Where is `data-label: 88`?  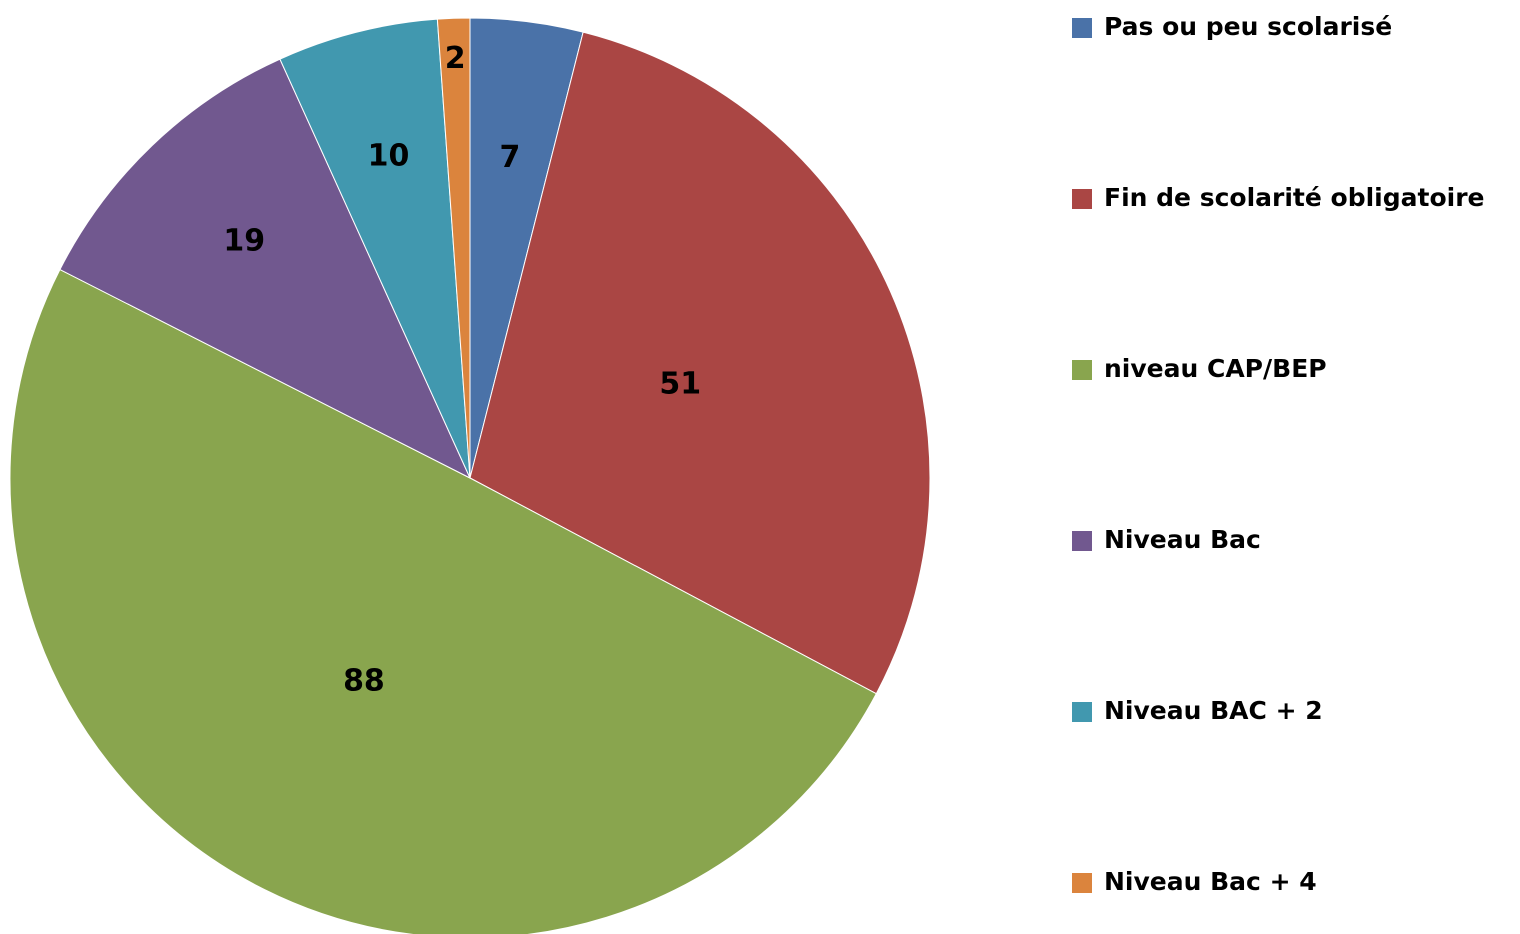 data-label: 88 is located at coordinates (364, 681).